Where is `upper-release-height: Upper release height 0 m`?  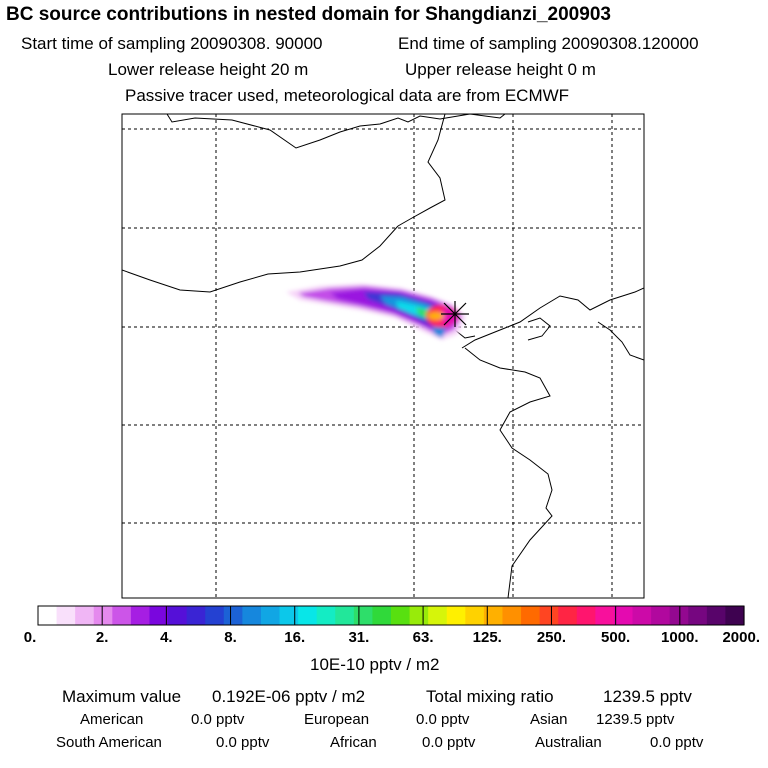 upper-release-height: Upper release height 0 m is located at coordinates (500, 69).